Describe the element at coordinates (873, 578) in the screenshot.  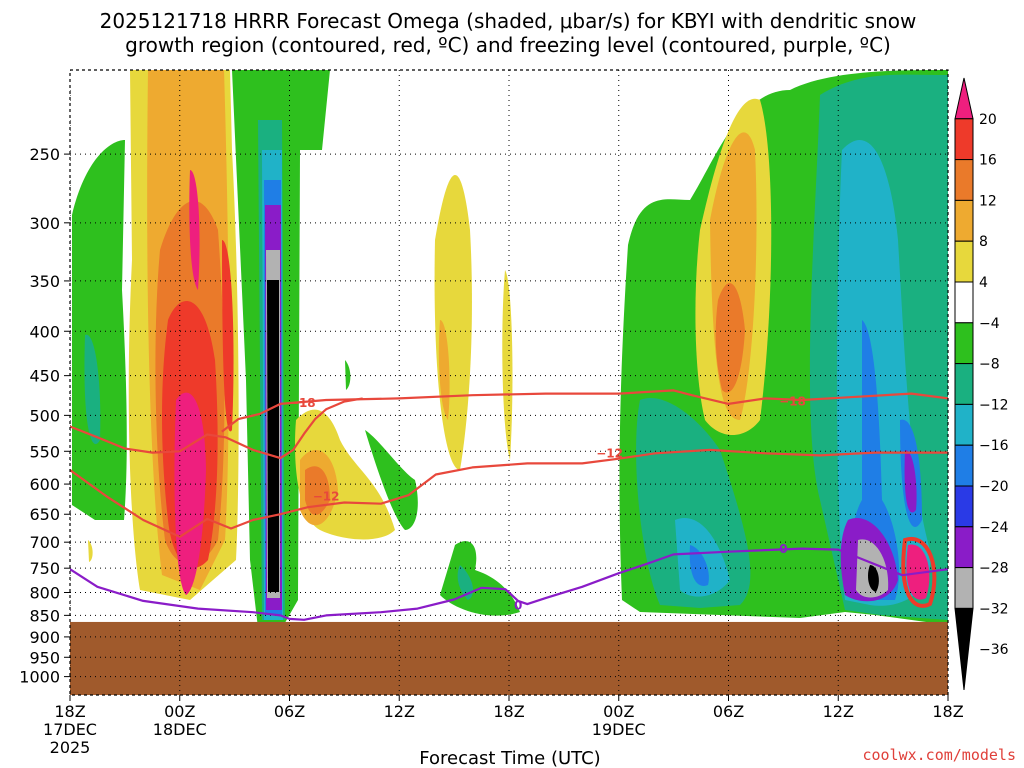
I see `shade-black-right` at that location.